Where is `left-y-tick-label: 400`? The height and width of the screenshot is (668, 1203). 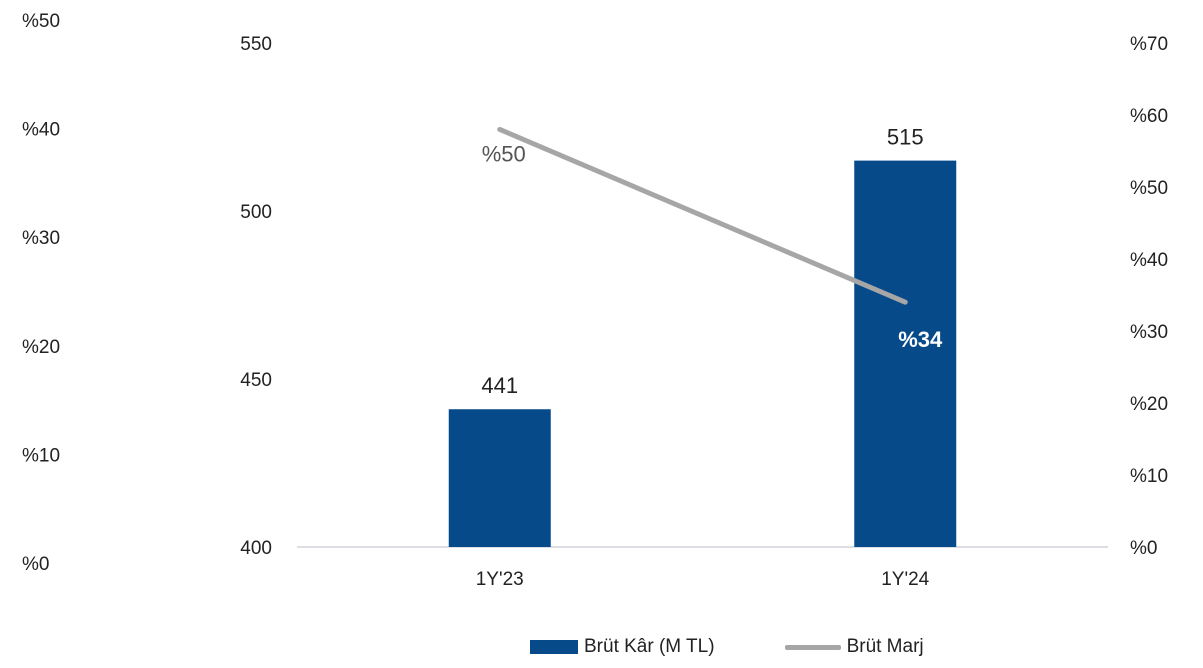 left-y-tick-label: 400 is located at coordinates (256, 548).